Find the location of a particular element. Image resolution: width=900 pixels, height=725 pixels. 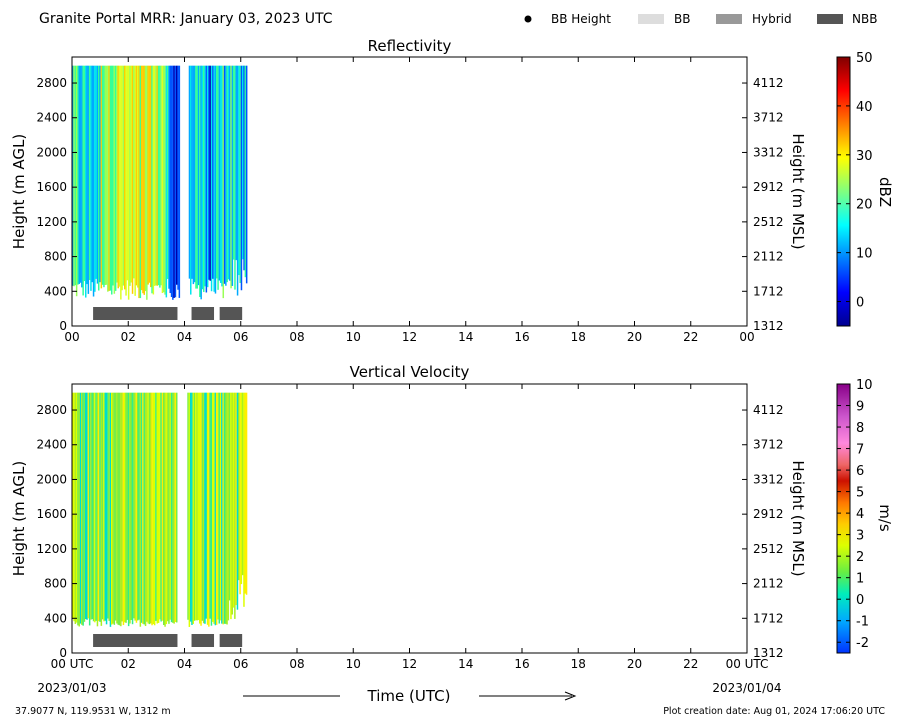

nbb-legend-label: NBB is located at coordinates (864, 19).